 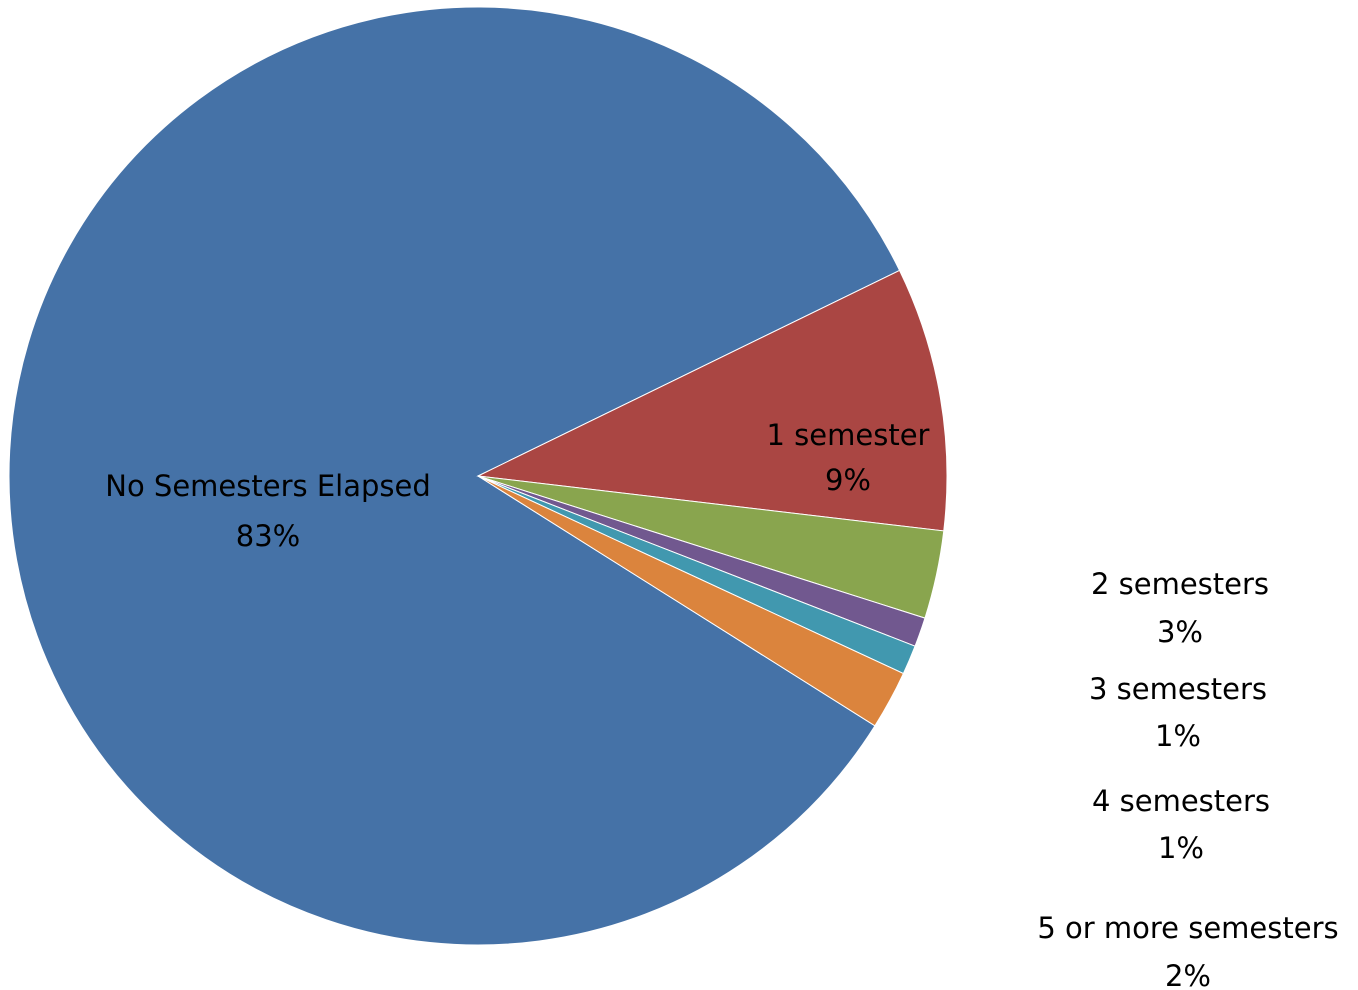 I want to click on slice-percent-label: 9%, so click(x=848, y=480).